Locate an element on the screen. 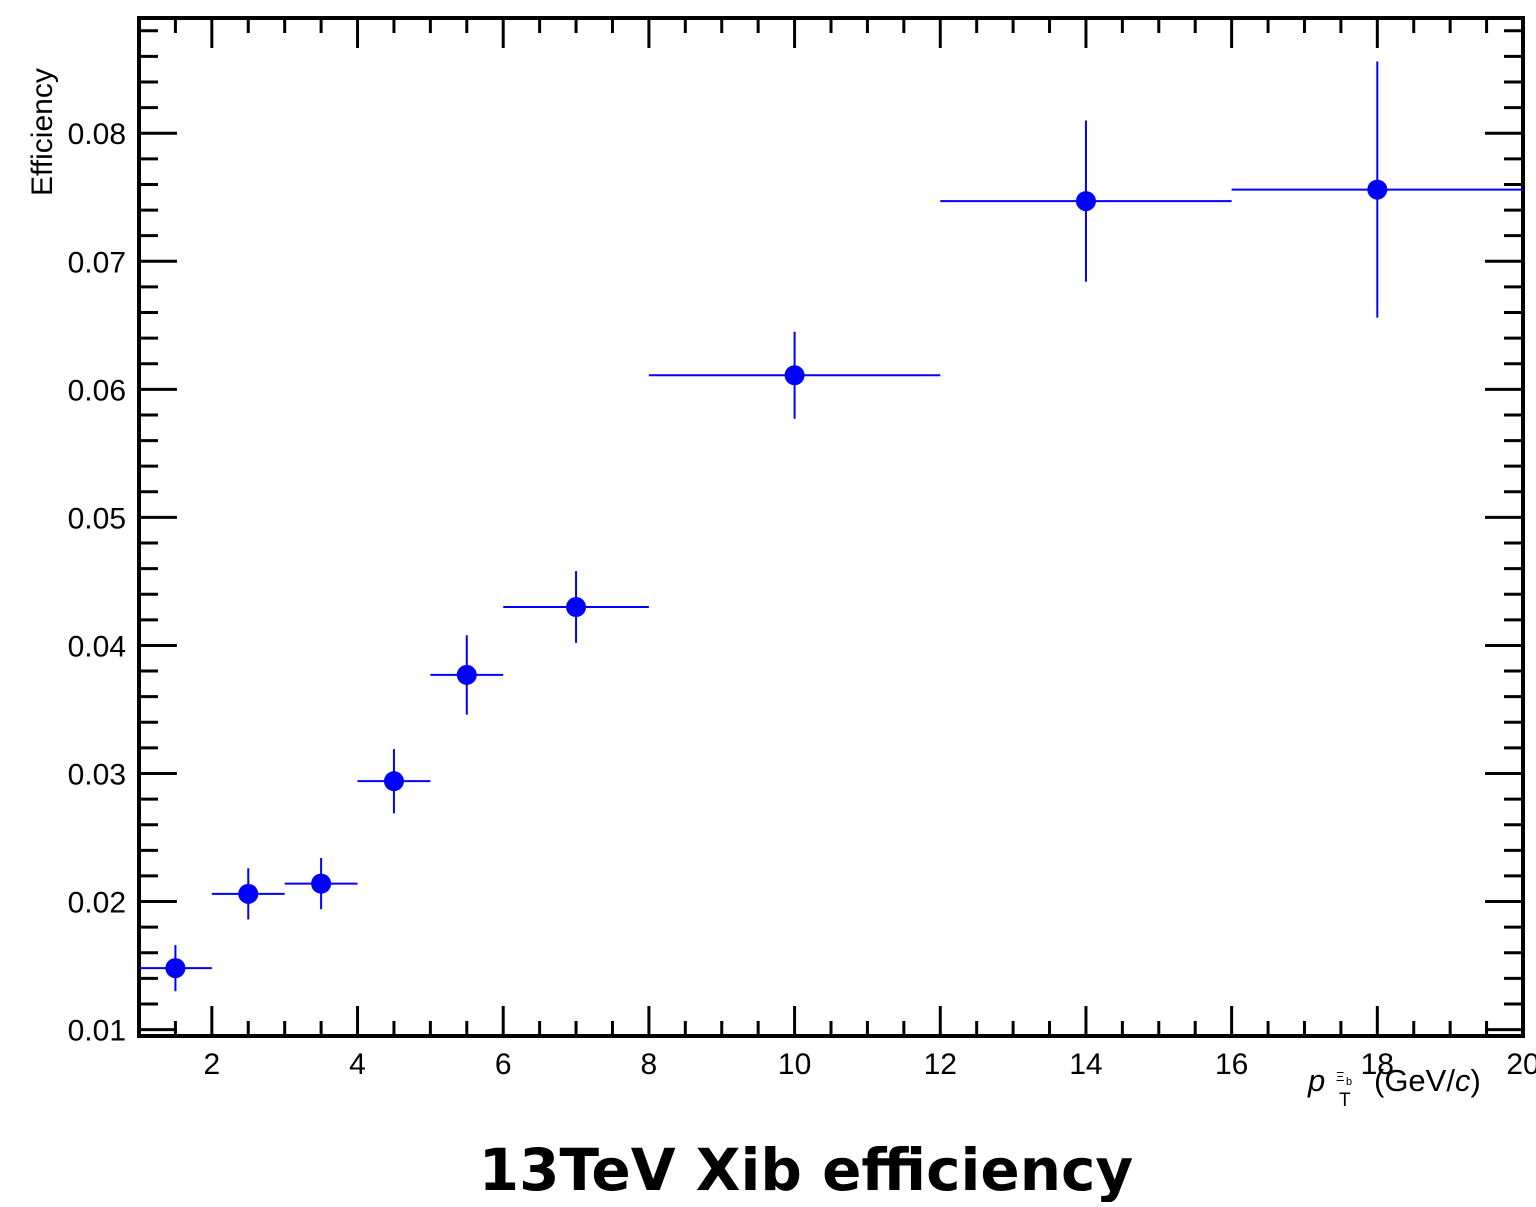 Image resolution: width=1536 pixels, height=1207 pixels. y-tick-label: 0.04 is located at coordinates (97, 646).